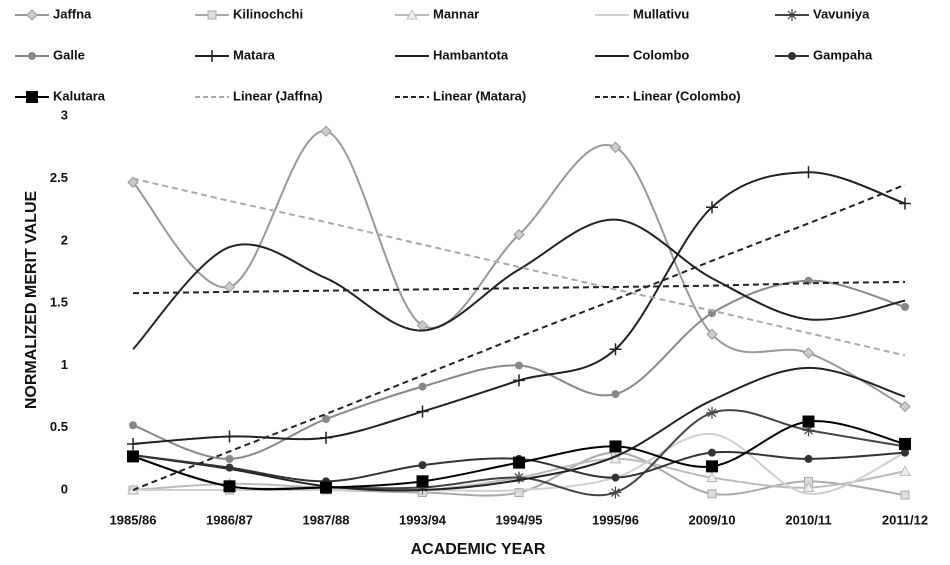 This screenshot has width=950, height=565. Describe the element at coordinates (59, 177) in the screenshot. I see `y-tick-label: 2.5` at that location.